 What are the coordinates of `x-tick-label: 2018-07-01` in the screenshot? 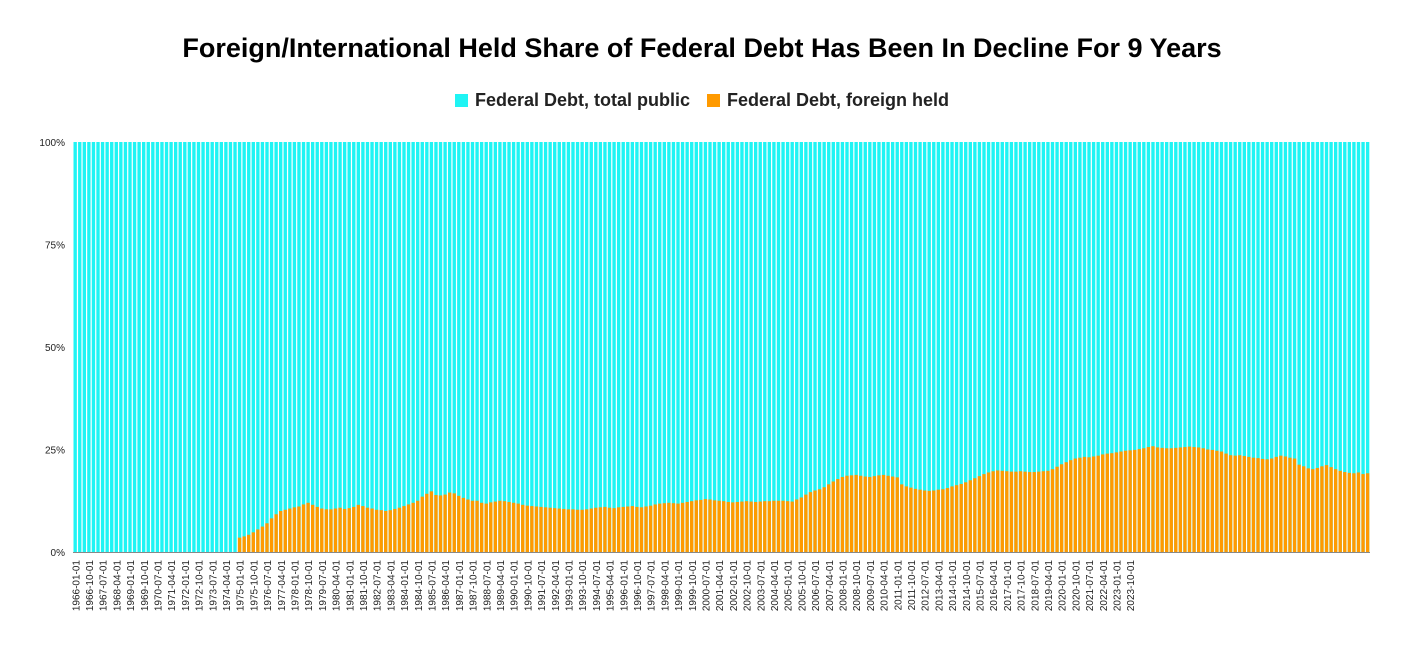 It's located at (1035, 586).